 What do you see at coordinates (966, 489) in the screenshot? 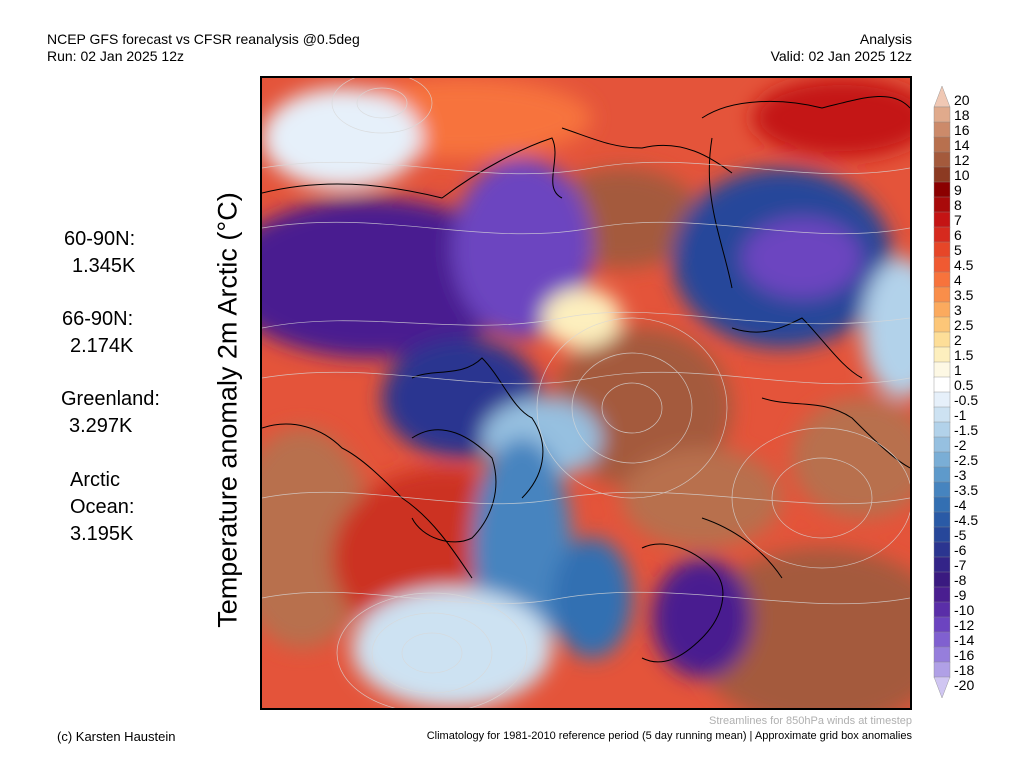
I see `colorbar-tick-label: -3.5` at bounding box center [966, 489].